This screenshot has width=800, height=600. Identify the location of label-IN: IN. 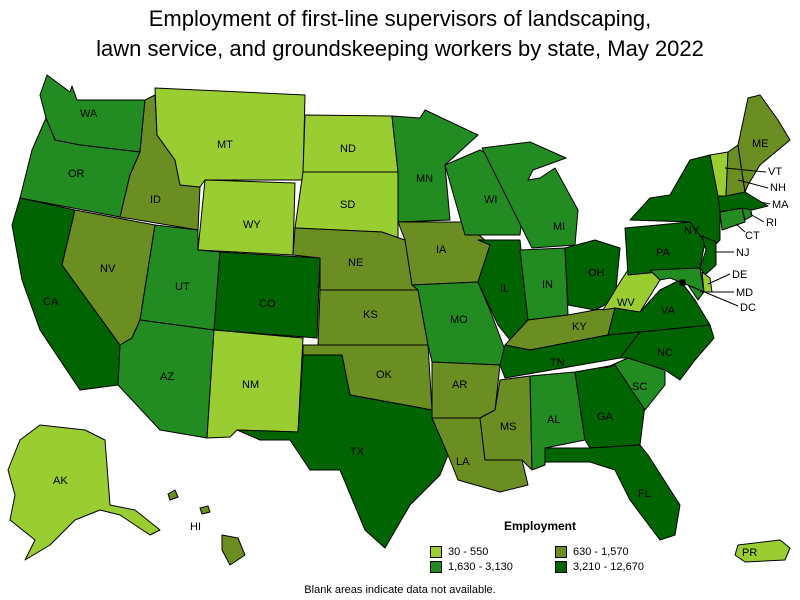
(547, 285).